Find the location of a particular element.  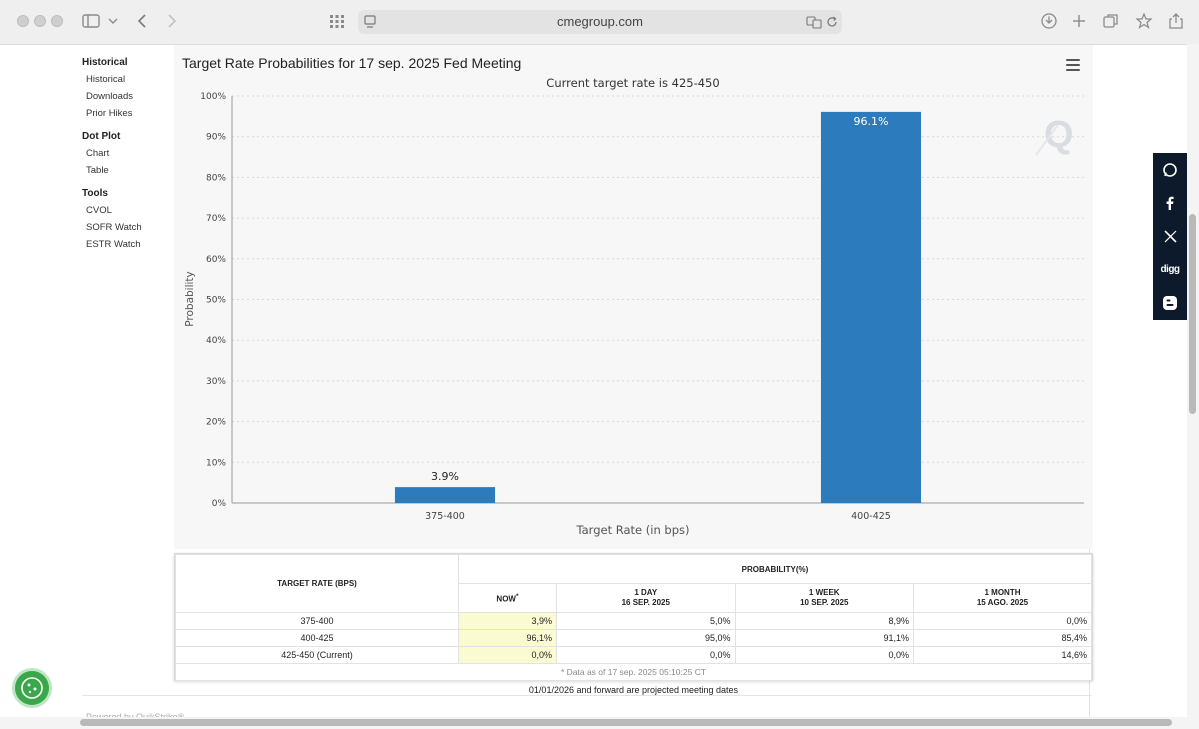

table-cell-1-week: 8,9% is located at coordinates (824, 621).